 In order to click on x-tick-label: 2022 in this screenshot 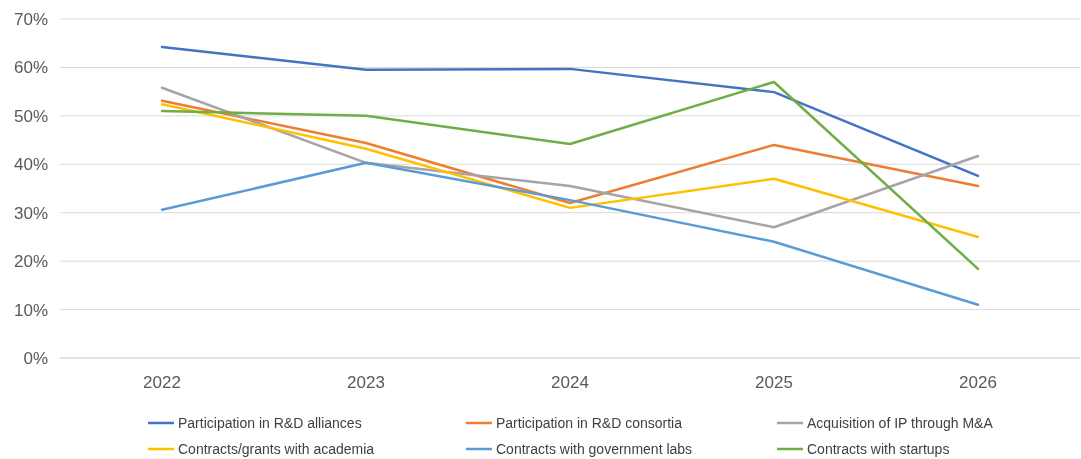, I will do `click(162, 382)`.